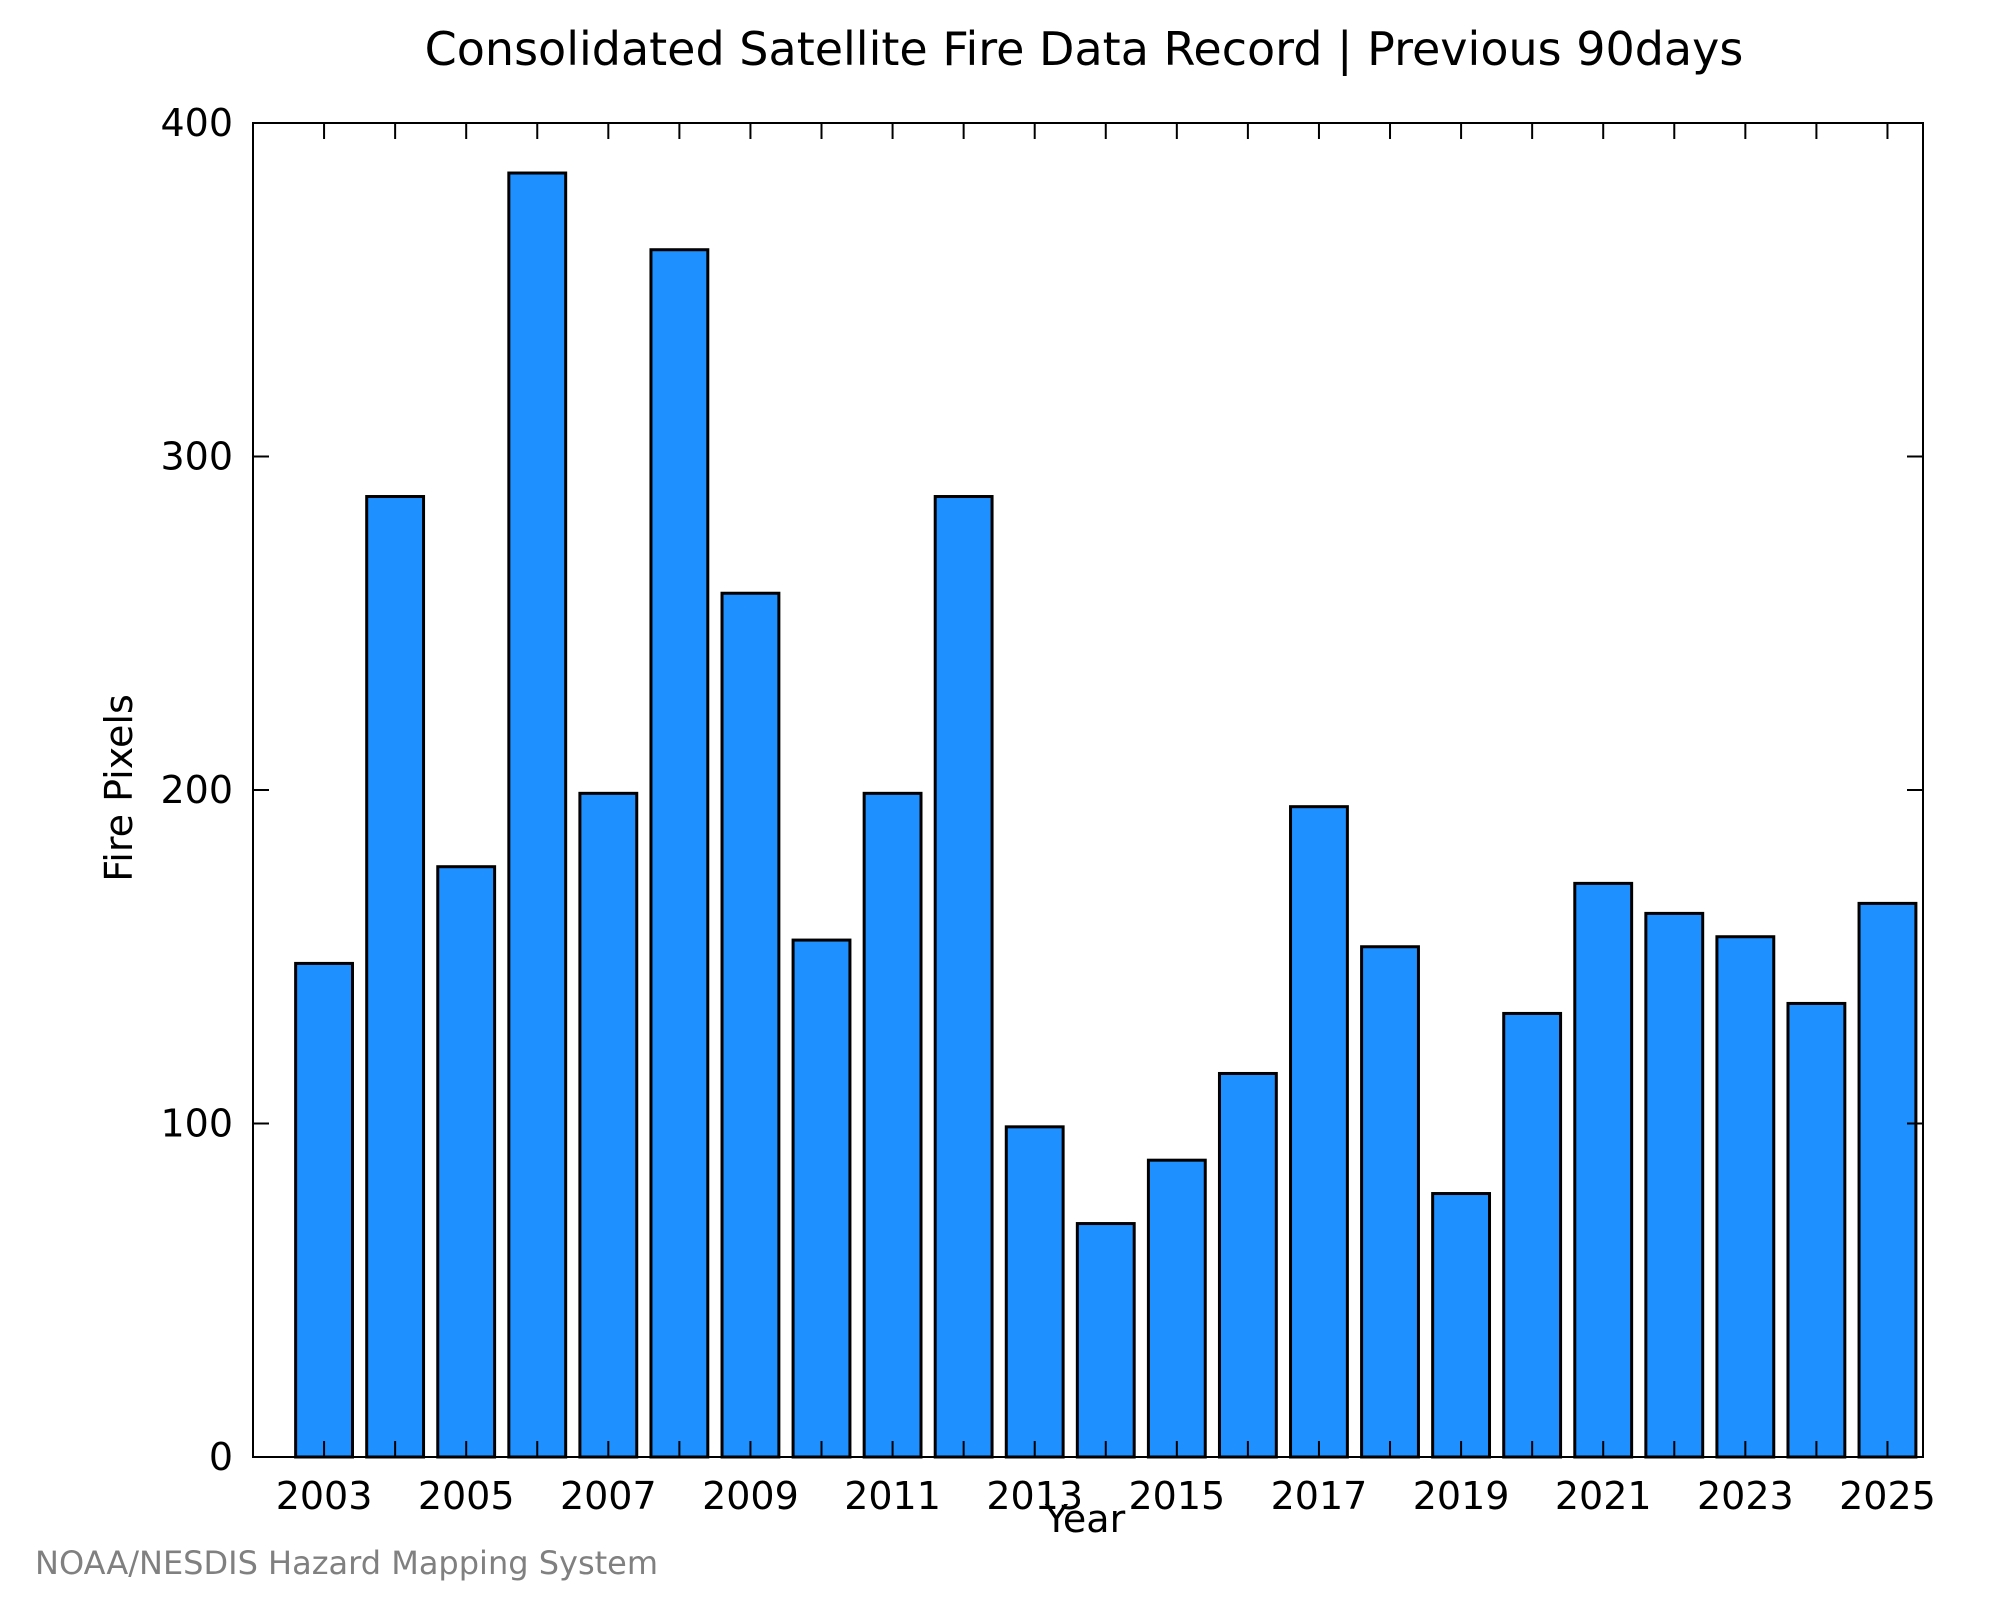 The height and width of the screenshot is (1600, 2000). What do you see at coordinates (821, 1198) in the screenshot?
I see `bar-2010` at bounding box center [821, 1198].